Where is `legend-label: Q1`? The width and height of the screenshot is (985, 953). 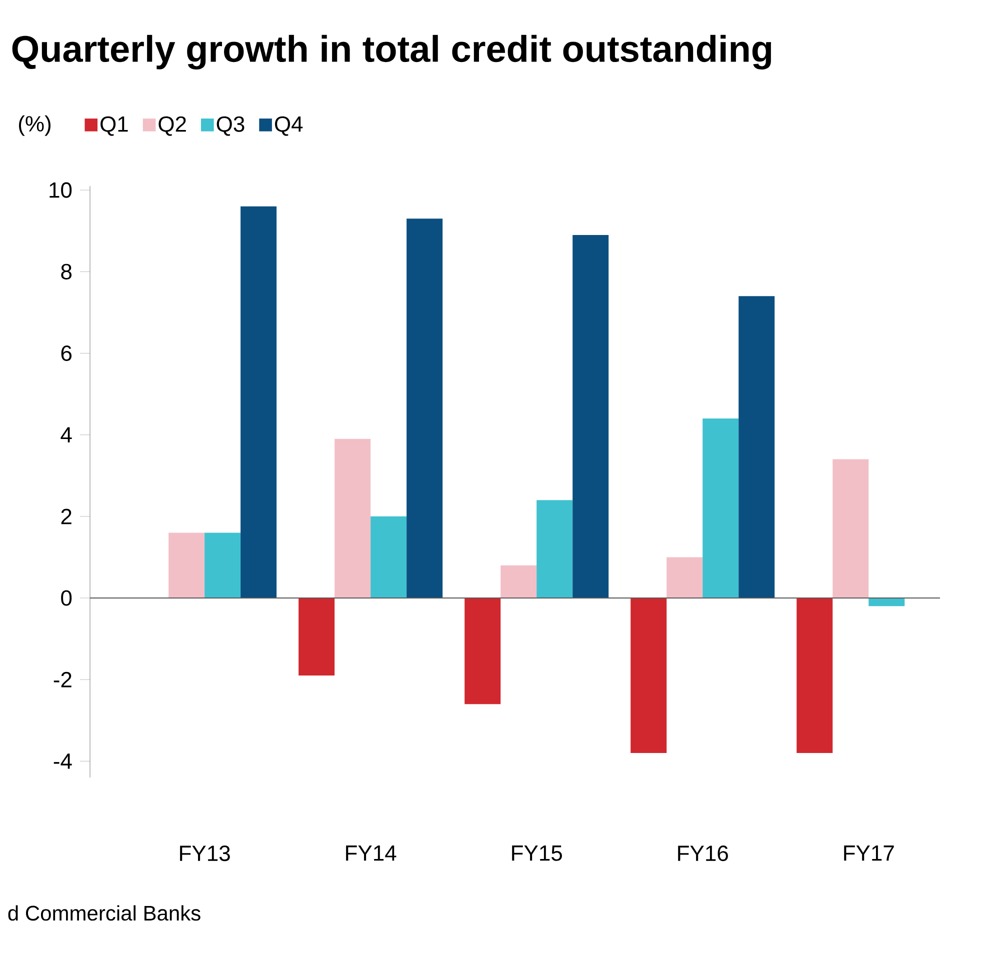
legend-label: Q1 is located at coordinates (114, 126).